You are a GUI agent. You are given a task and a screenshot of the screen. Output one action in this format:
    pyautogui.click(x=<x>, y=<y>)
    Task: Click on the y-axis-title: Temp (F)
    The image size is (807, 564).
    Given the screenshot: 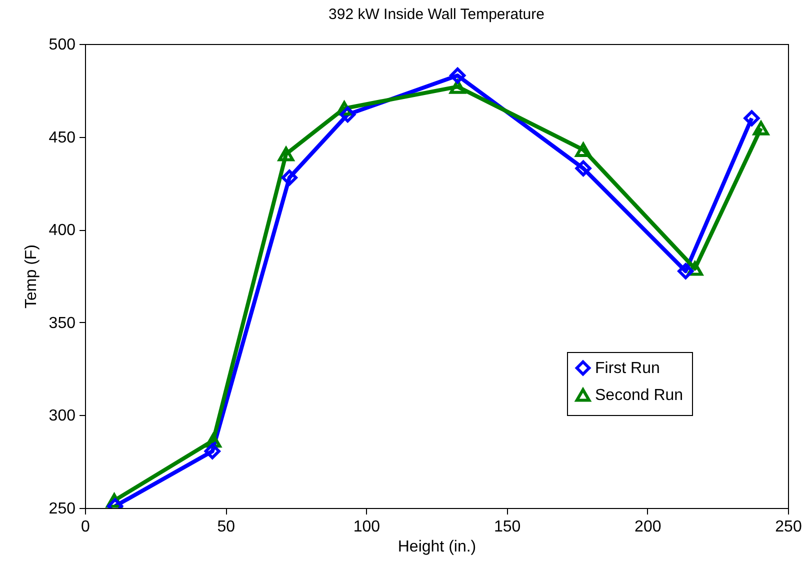 What is the action you would take?
    pyautogui.click(x=31, y=276)
    